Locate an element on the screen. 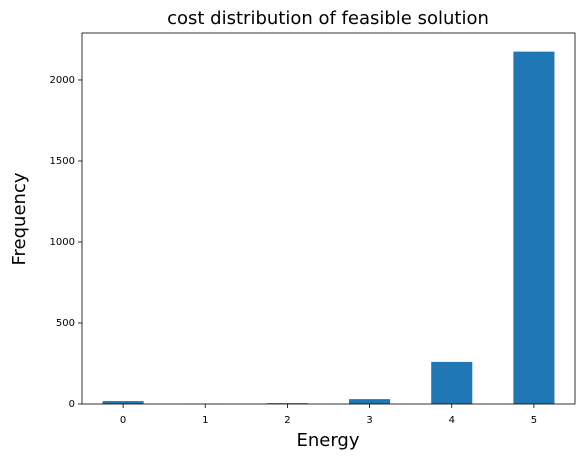  chart-title: cost distribution of feasible solution is located at coordinates (328, 18).